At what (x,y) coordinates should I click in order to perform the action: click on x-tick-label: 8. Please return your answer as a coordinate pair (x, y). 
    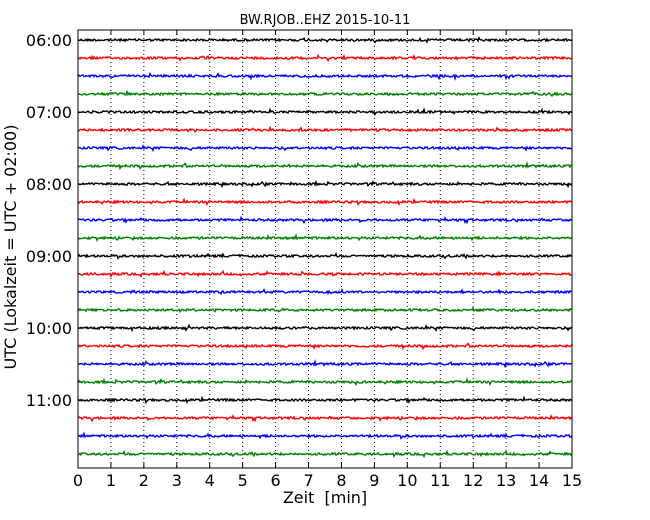
    Looking at the image, I should click on (341, 480).